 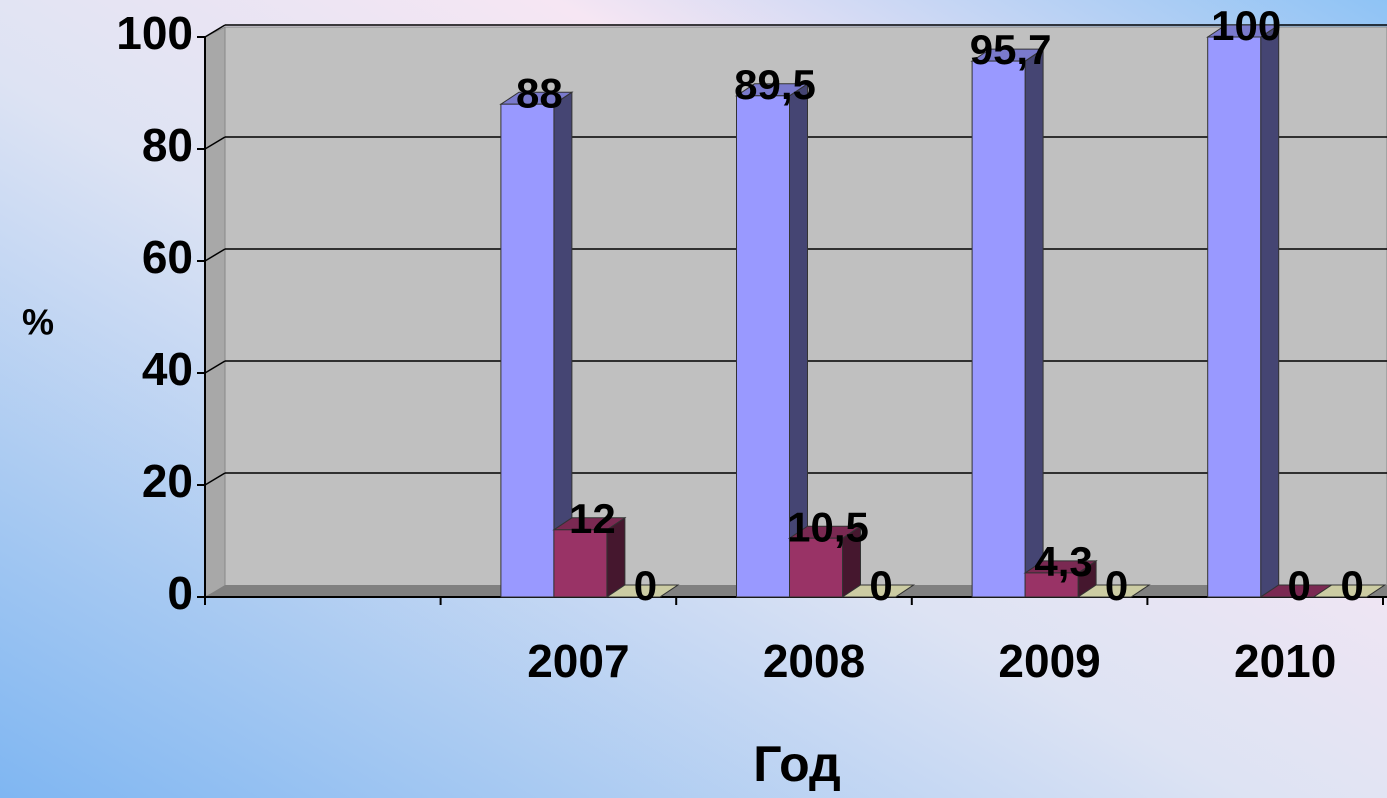 What do you see at coordinates (1049, 661) in the screenshot?
I see `x-tick-label: 2009` at bounding box center [1049, 661].